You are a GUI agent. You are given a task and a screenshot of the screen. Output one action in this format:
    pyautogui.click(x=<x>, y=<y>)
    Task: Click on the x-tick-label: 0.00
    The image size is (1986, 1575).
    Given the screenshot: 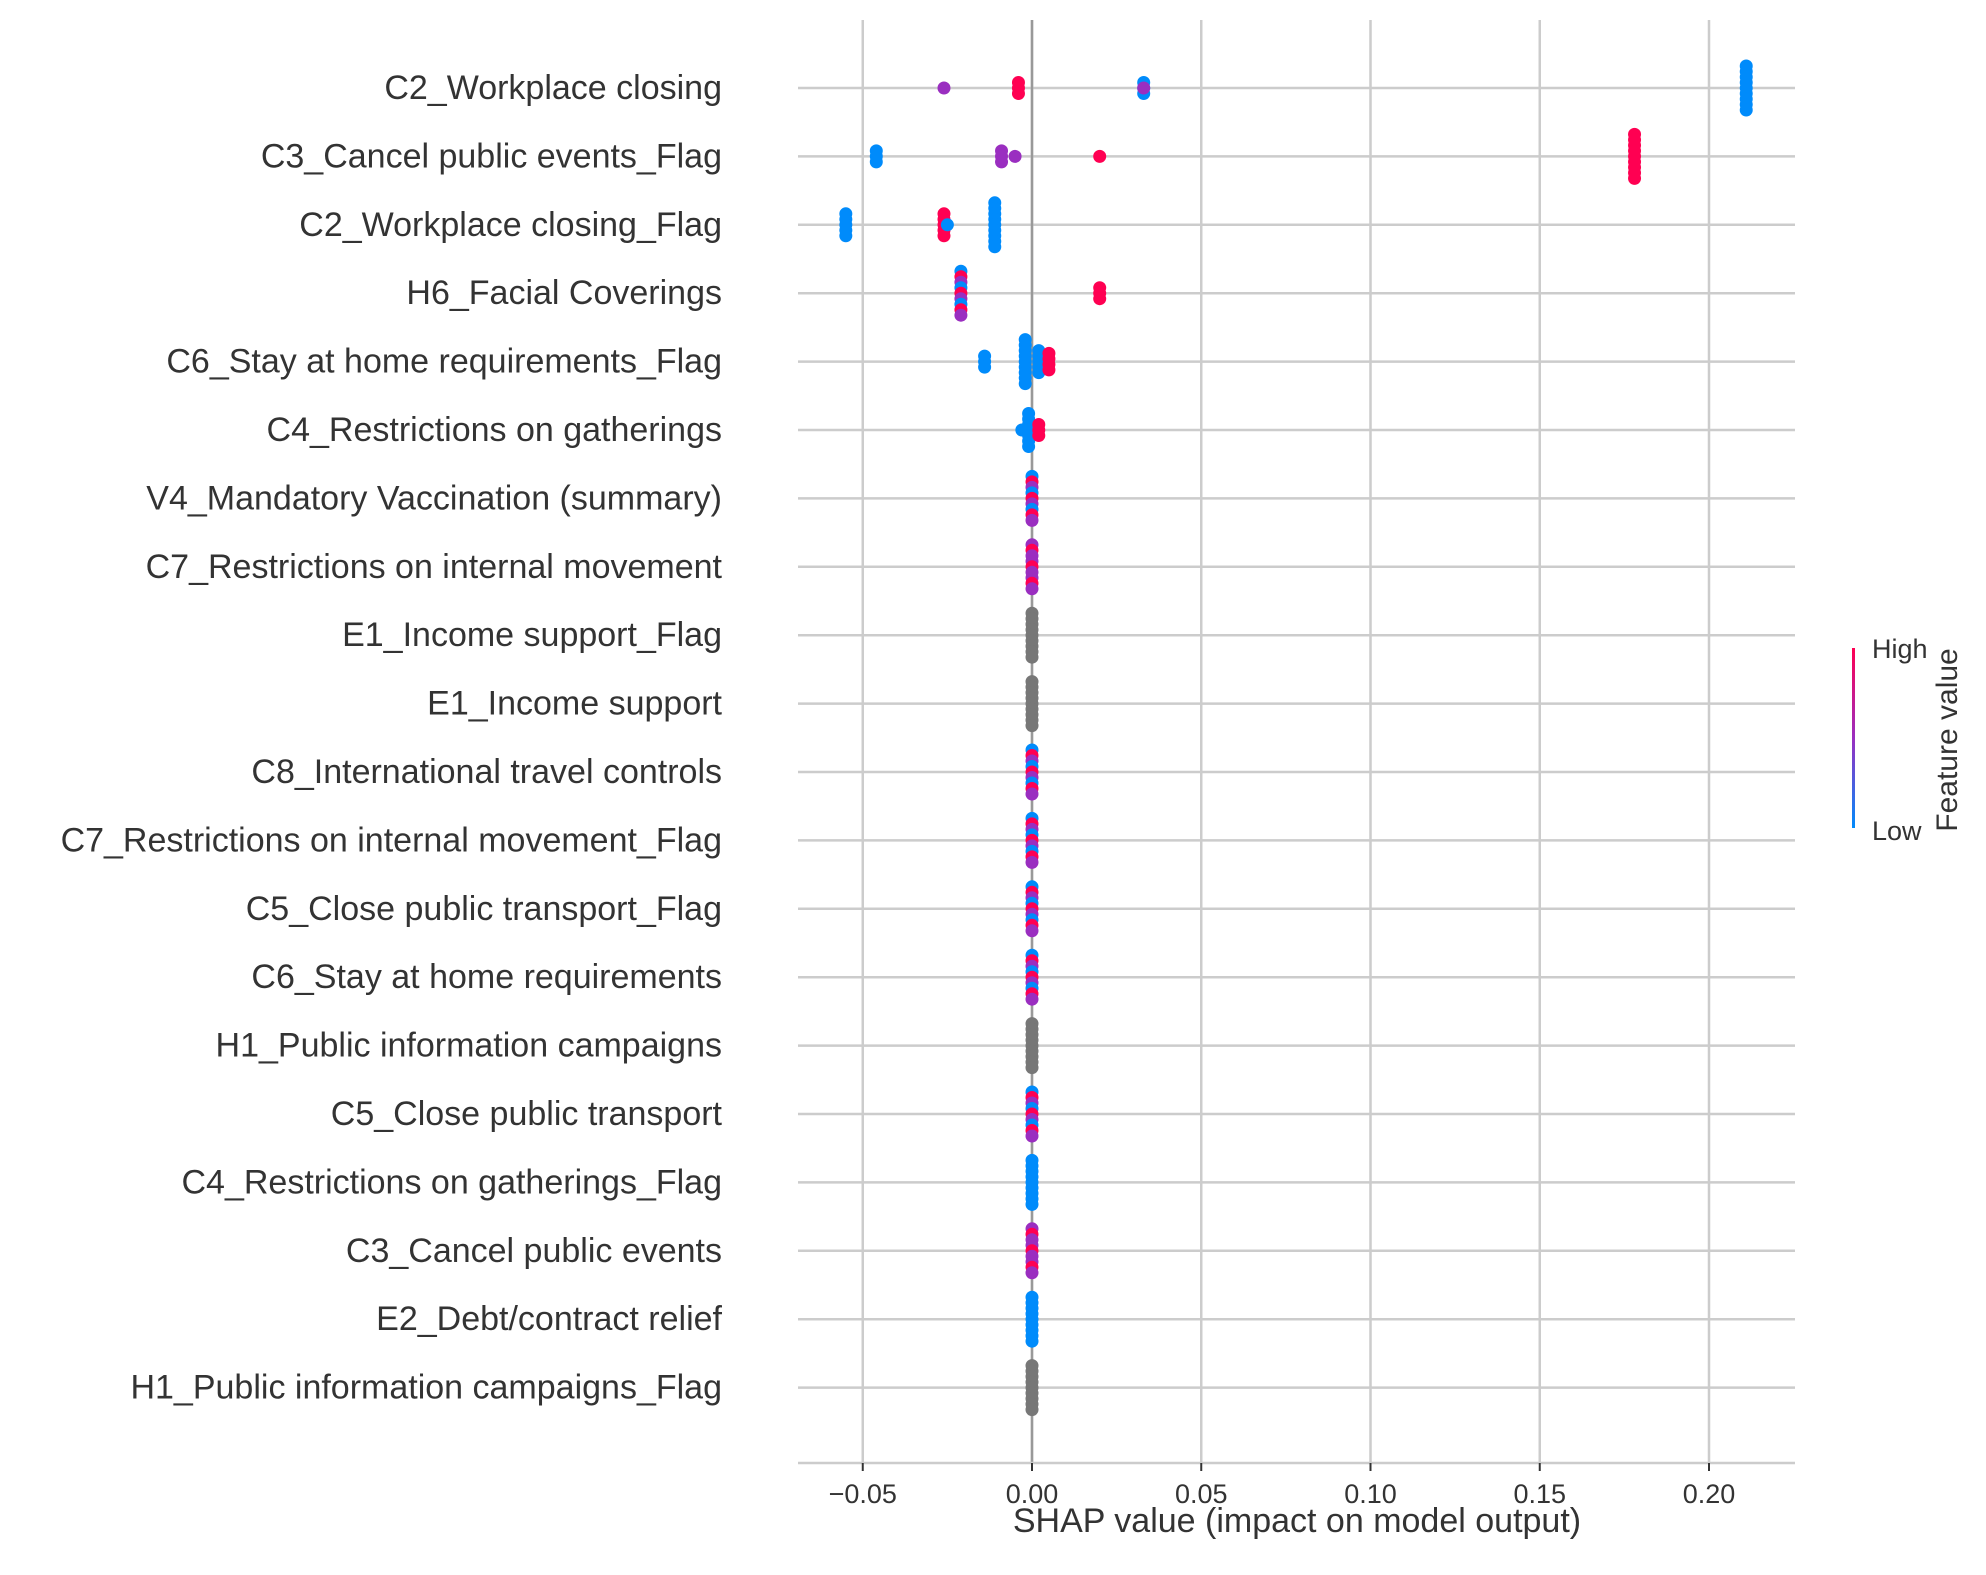 What is the action you would take?
    pyautogui.click(x=1032, y=1494)
    